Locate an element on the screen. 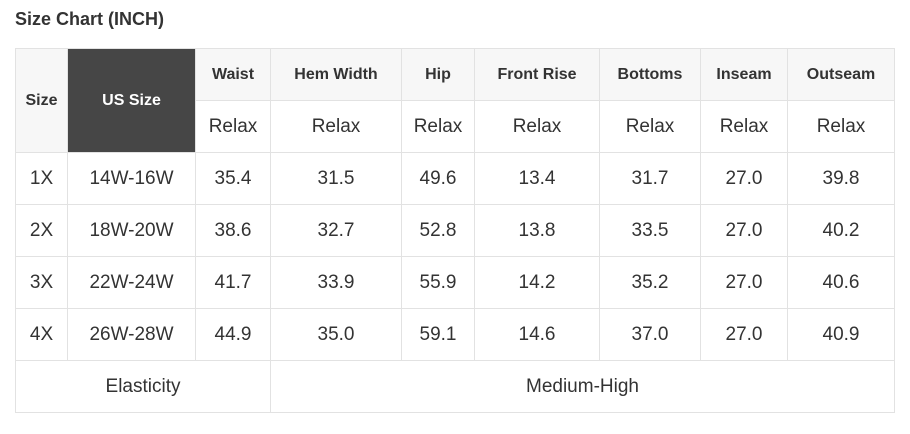  value-cell: 38.6 is located at coordinates (233, 230).